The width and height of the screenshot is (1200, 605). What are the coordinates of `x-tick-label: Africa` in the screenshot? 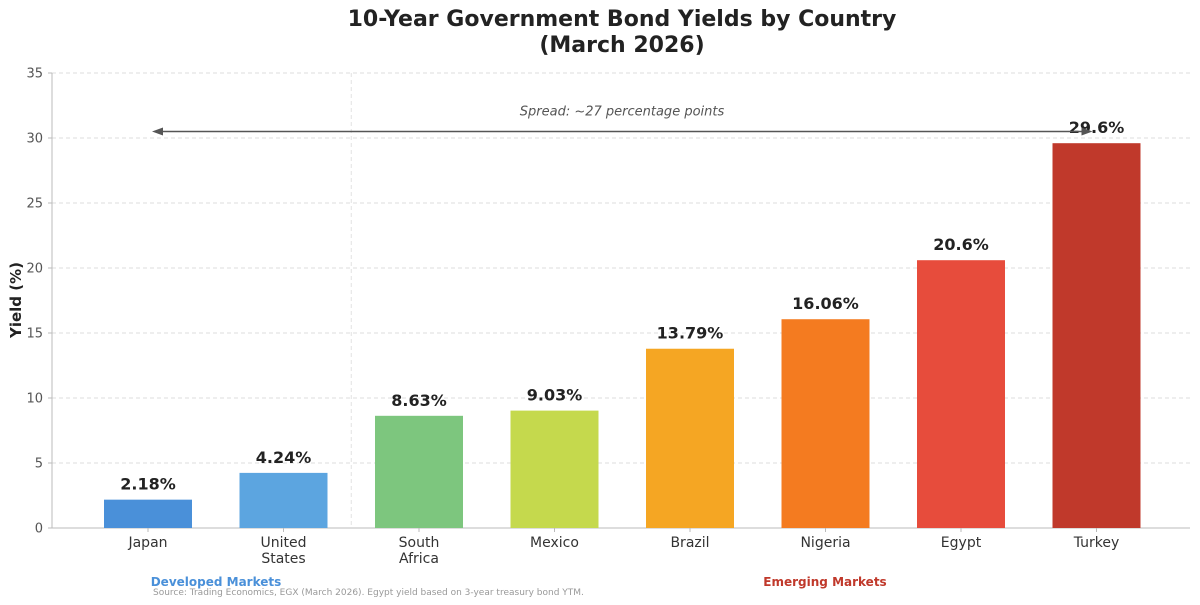 It's located at (419, 559).